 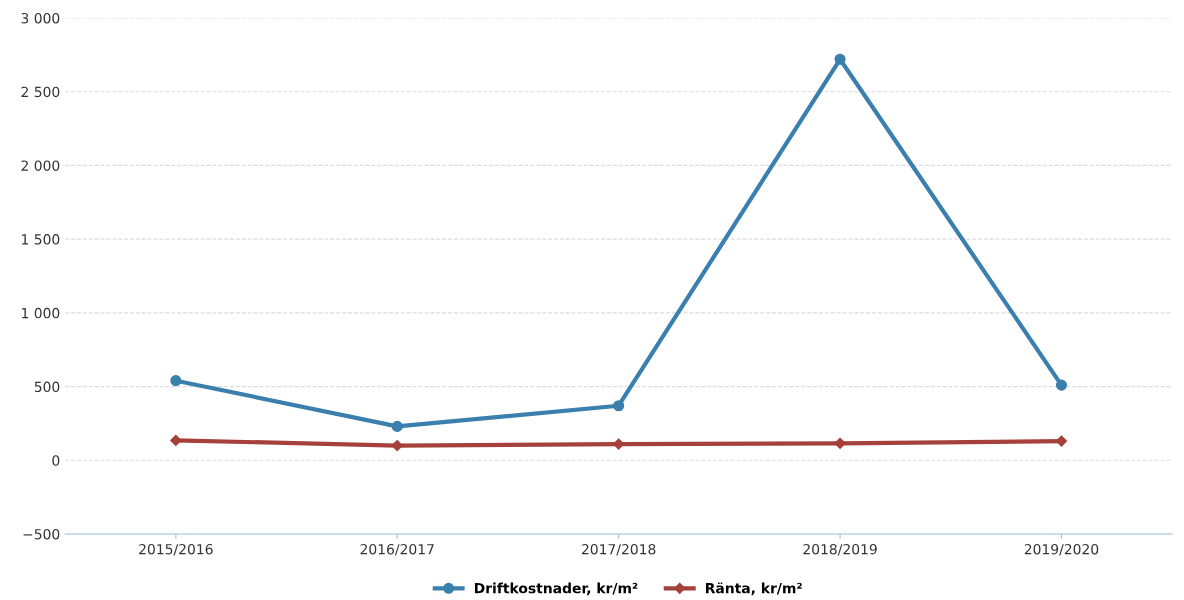 I want to click on x-tick-label: 2015/2016, so click(x=176, y=549).